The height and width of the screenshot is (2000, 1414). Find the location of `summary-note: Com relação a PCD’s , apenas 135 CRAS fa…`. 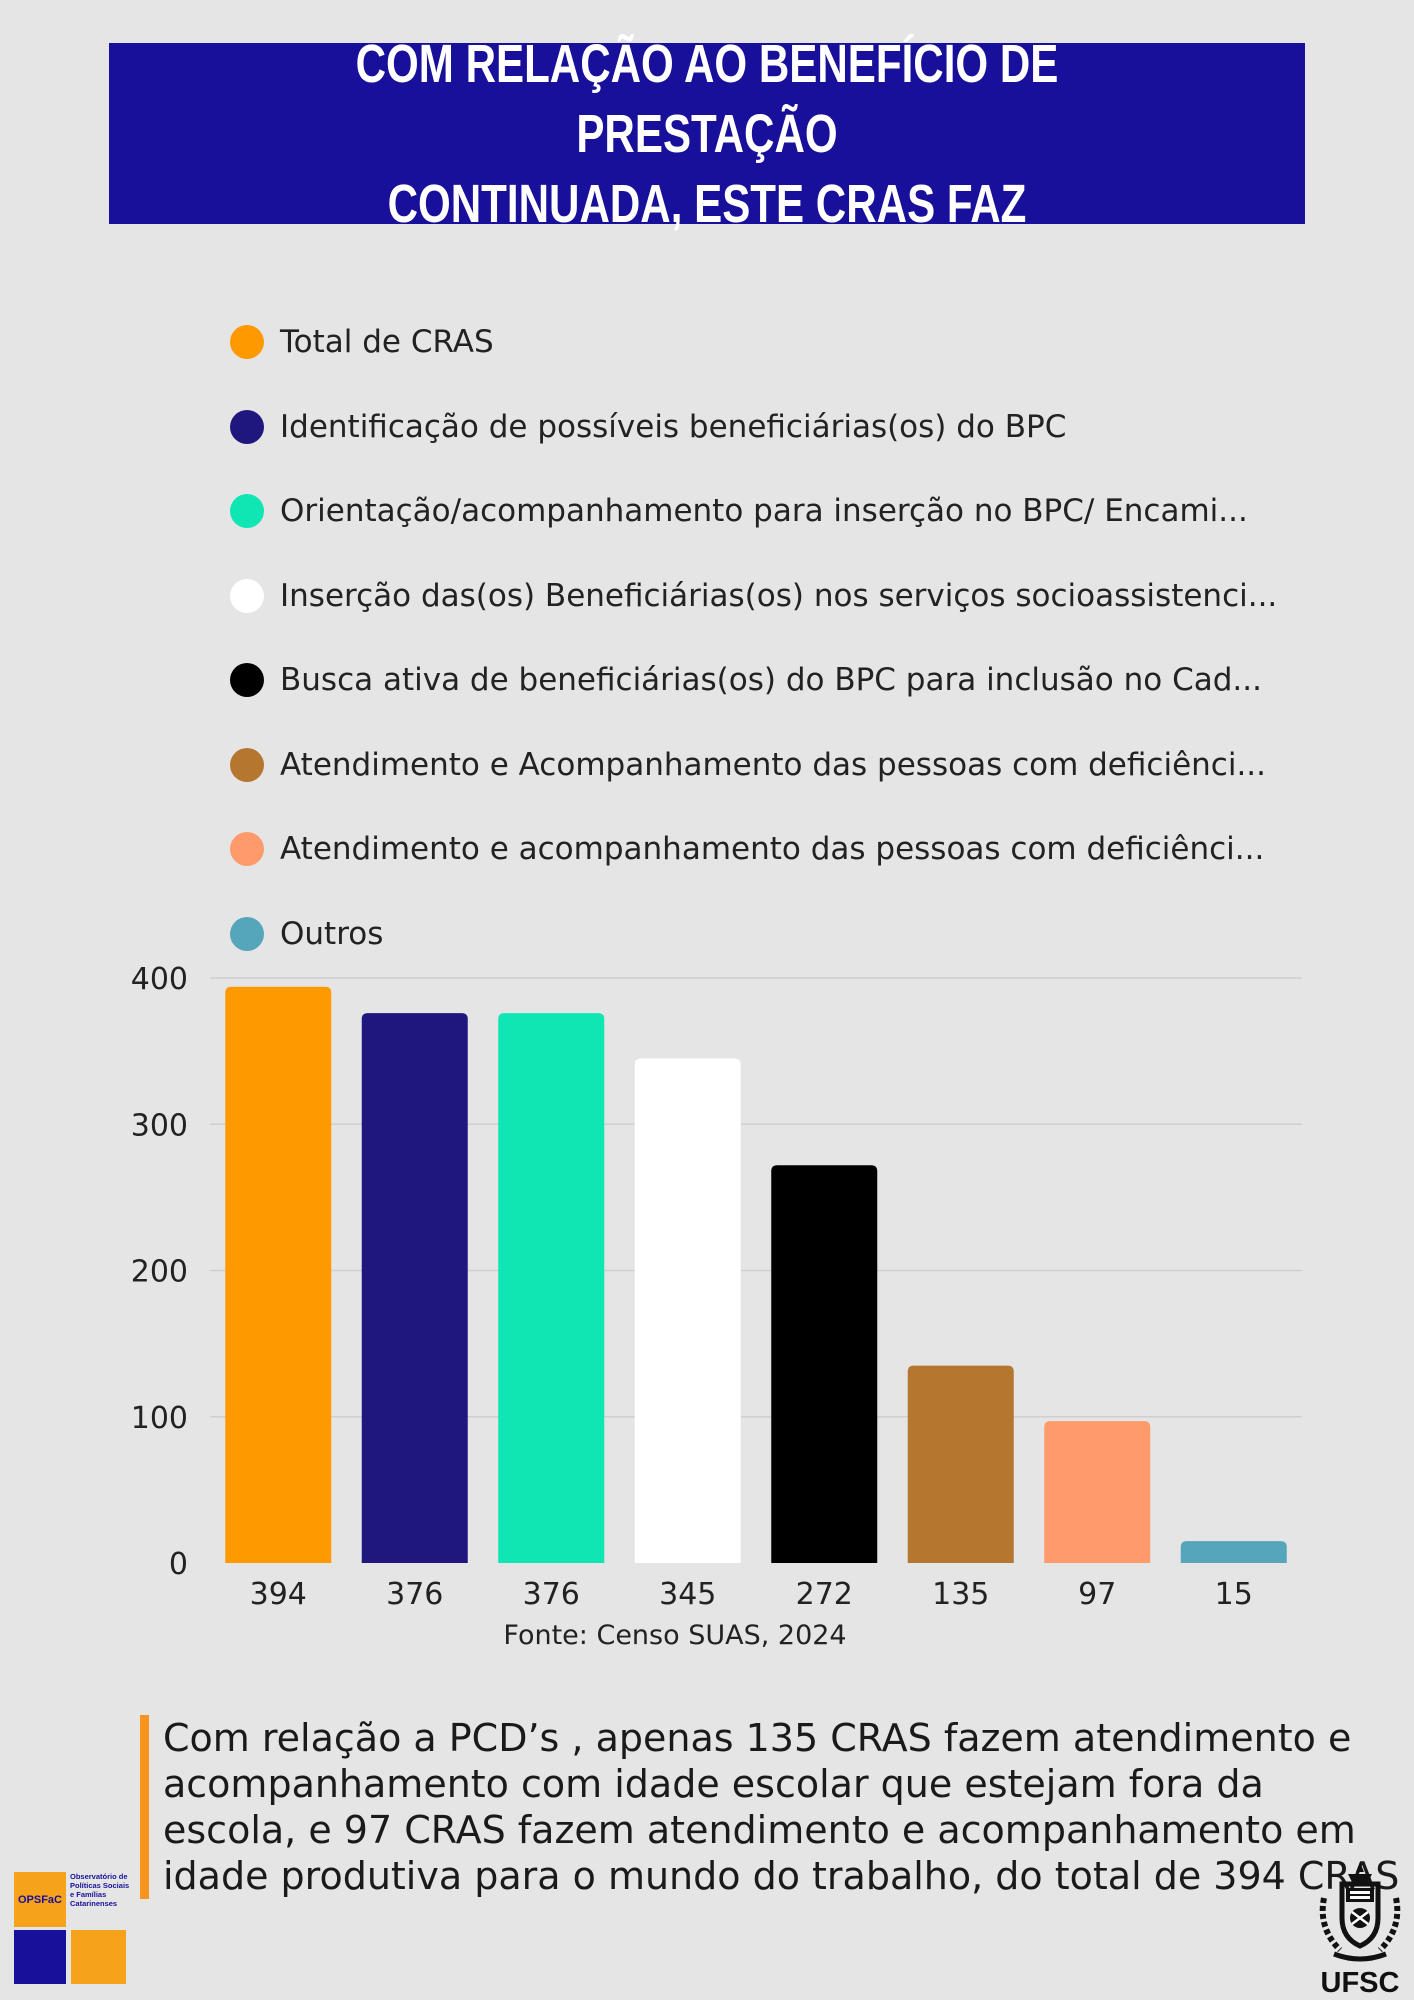

summary-note: Com relação a PCD’s , apenas 135 CRAS fa… is located at coordinates (771, 1807).